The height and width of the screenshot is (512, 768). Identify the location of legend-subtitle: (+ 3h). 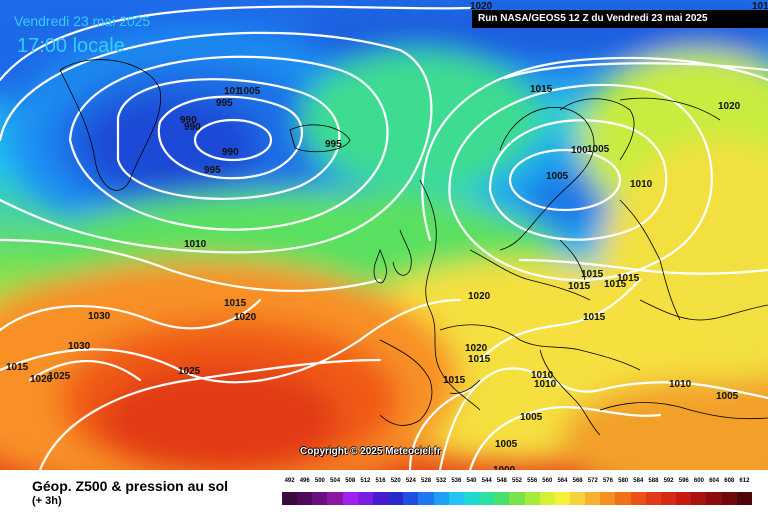
(47, 501).